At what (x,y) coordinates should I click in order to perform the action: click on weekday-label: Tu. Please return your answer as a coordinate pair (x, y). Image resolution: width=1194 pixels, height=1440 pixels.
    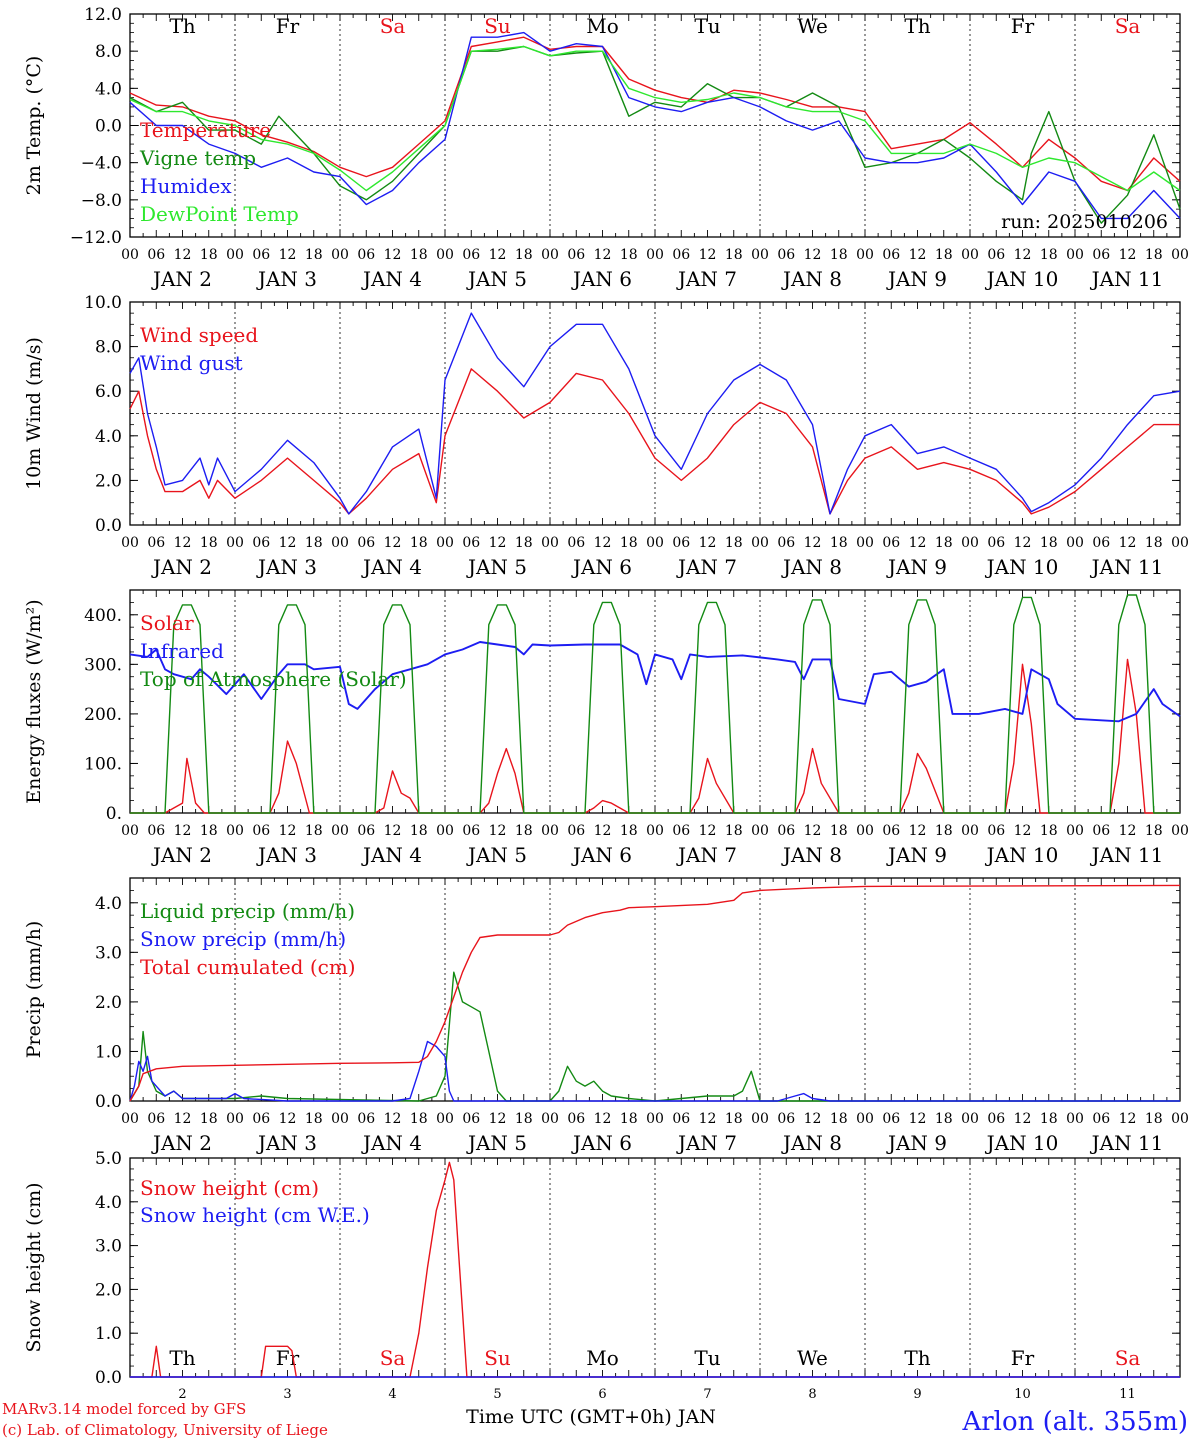
    Looking at the image, I should click on (707, 26).